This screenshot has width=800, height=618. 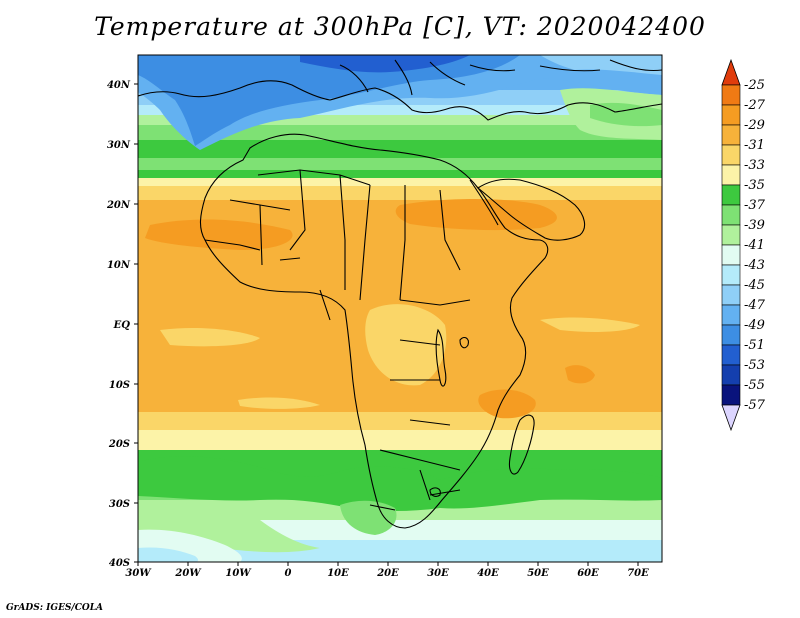 I want to click on lon-label: 40E, so click(x=488, y=573).